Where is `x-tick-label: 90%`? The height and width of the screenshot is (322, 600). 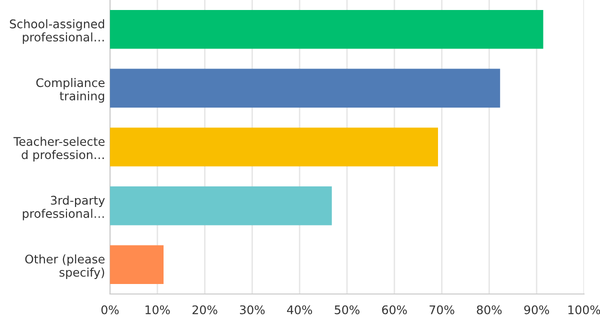
x-tick-label: 90% is located at coordinates (537, 309).